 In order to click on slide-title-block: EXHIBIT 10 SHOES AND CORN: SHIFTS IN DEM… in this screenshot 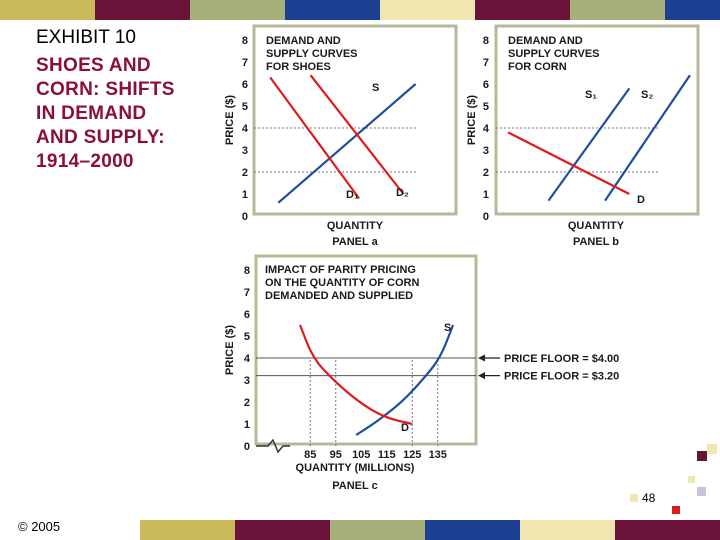, I will do `click(131, 100)`.